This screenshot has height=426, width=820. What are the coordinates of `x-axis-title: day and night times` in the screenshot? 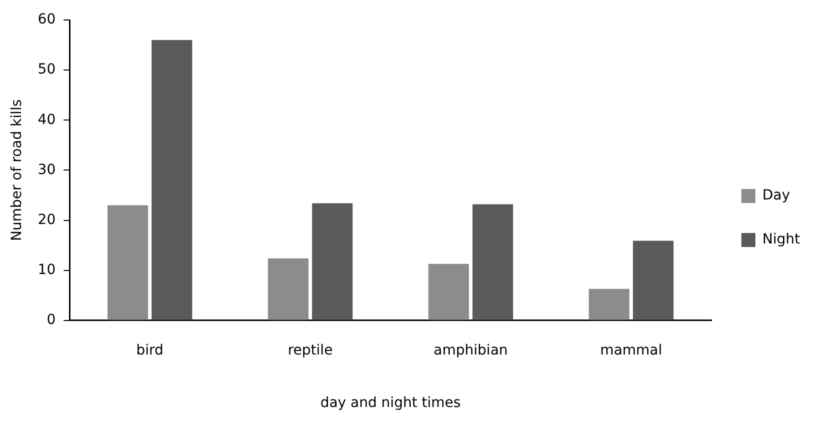 It's located at (390, 403).